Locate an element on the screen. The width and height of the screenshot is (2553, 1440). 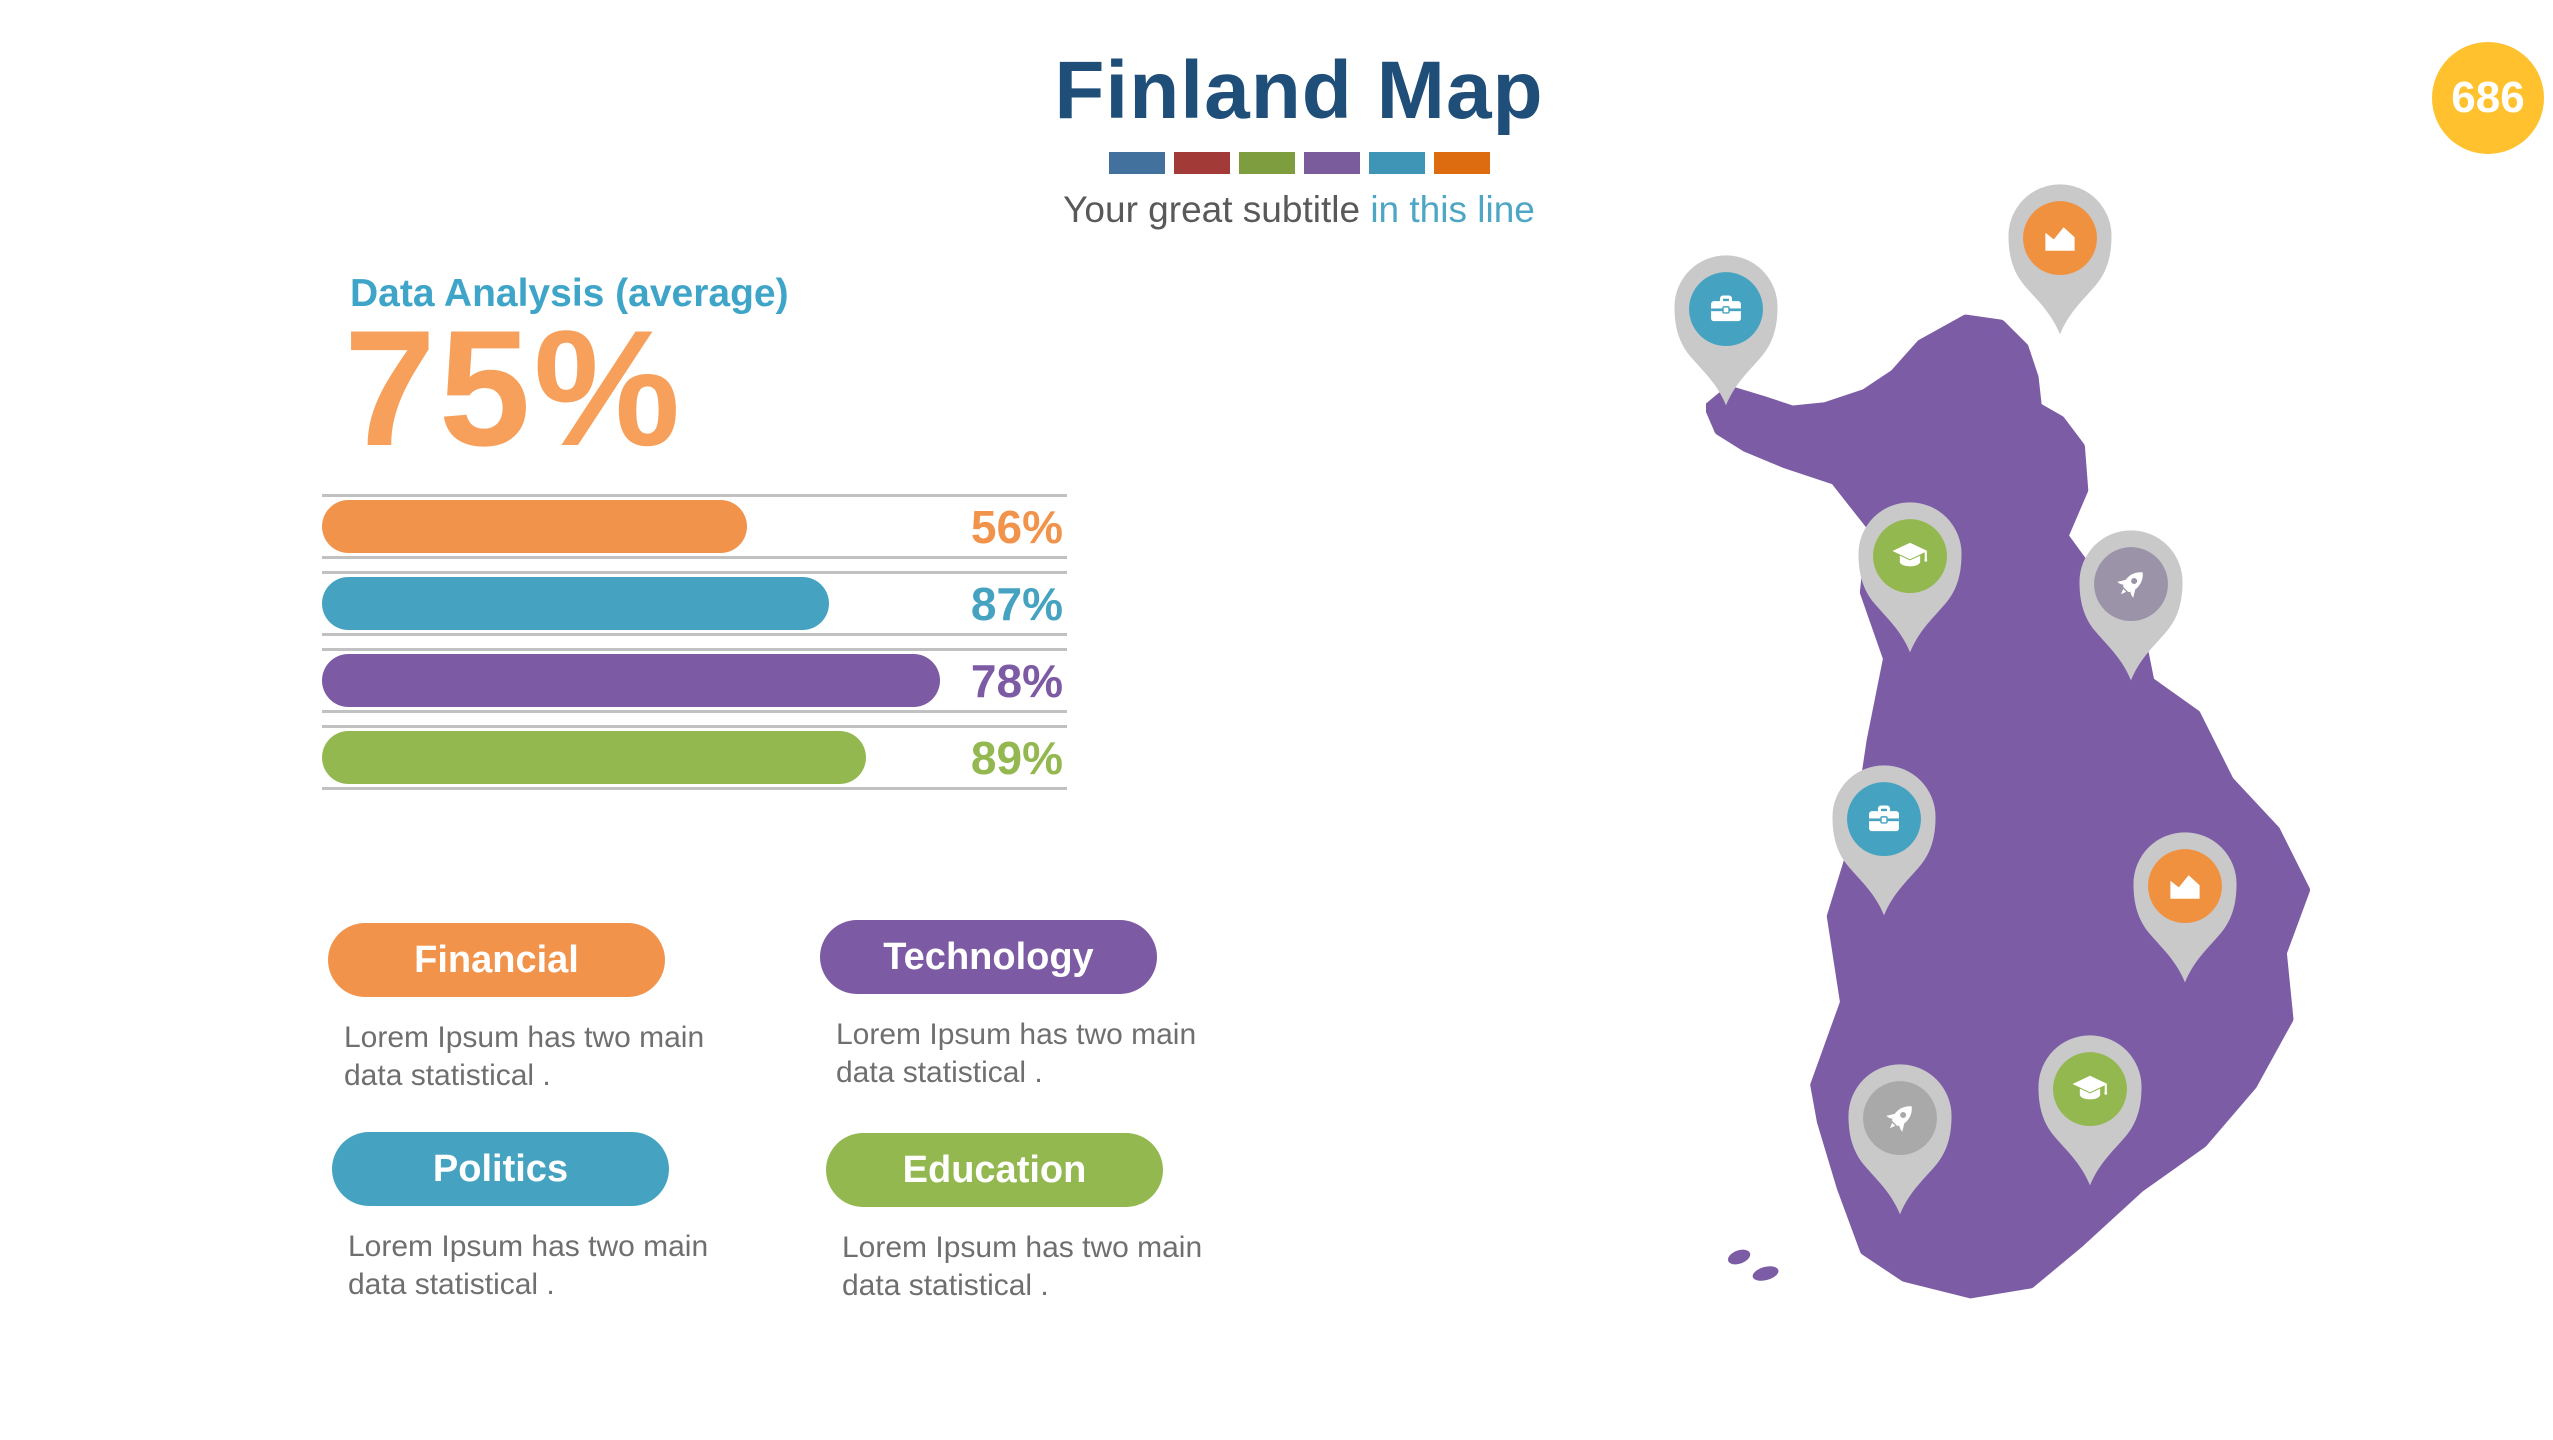
subtitle-accent-text: in this line is located at coordinates (1452, 209).